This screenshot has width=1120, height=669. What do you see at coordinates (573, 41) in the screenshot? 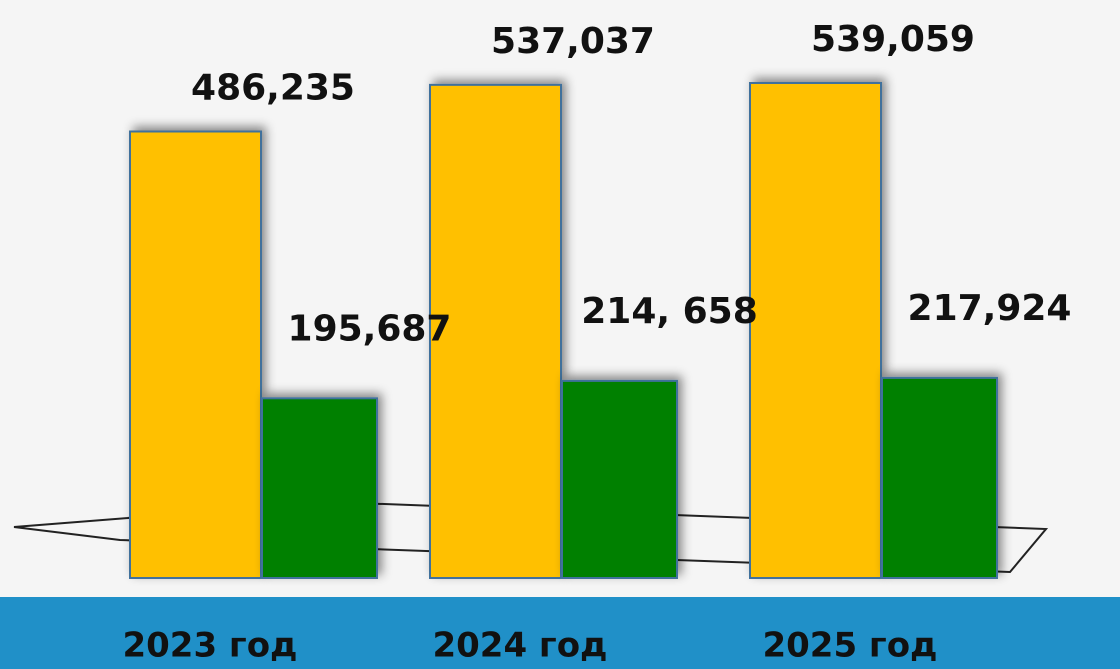
I see `value-label: 537,037` at bounding box center [573, 41].